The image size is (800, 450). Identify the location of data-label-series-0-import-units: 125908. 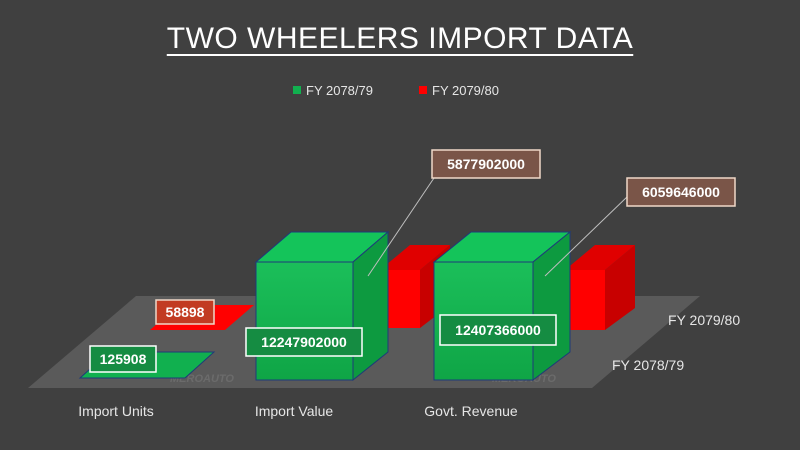
(123, 359).